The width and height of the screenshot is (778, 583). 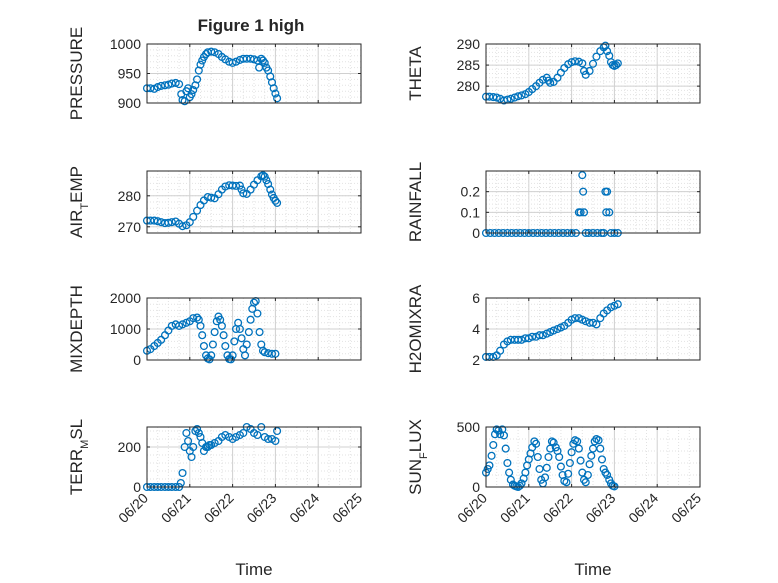 I want to click on air-temp-panel: 270 280 AIRTEMP, so click(x=214, y=202).